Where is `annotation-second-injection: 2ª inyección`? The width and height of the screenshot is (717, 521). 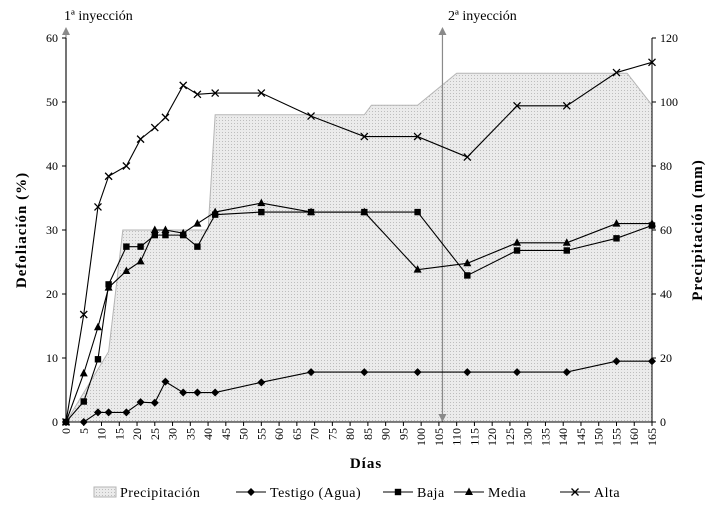 annotation-second-injection: 2ª inyección is located at coordinates (482, 16).